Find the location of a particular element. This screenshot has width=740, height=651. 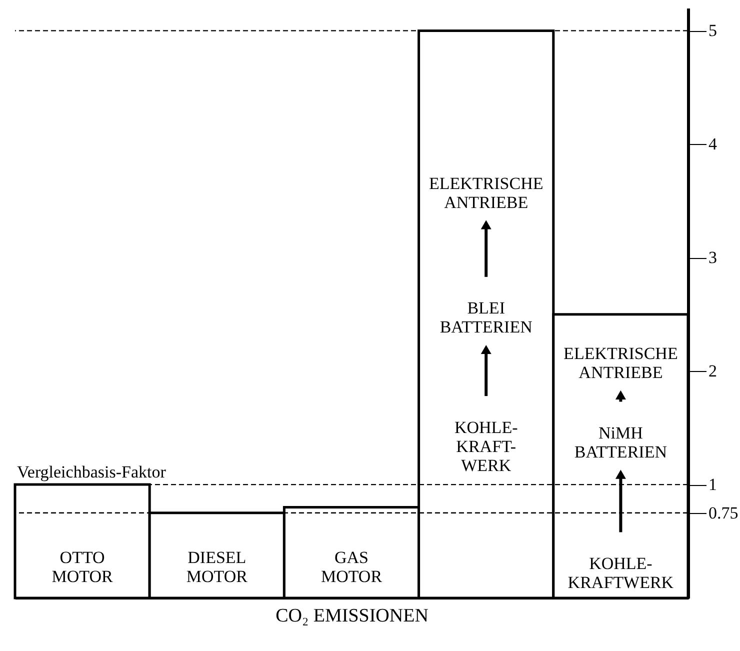

ref-line-label: Vergleichbasis-Faktor is located at coordinates (91, 472).